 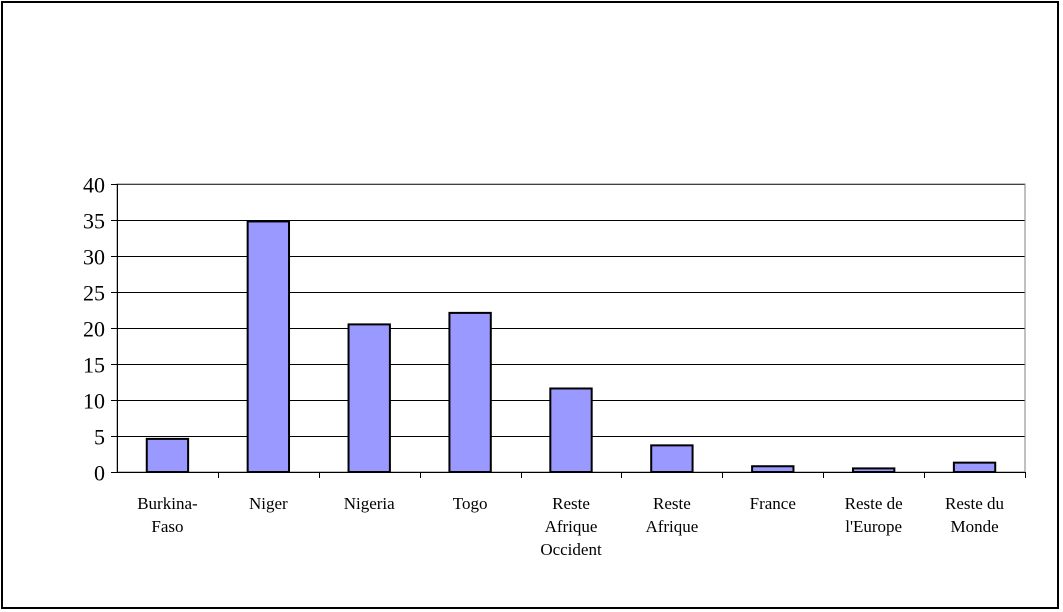 What do you see at coordinates (873, 526) in the screenshot?
I see `x-tick-label-line: l'Europe` at bounding box center [873, 526].